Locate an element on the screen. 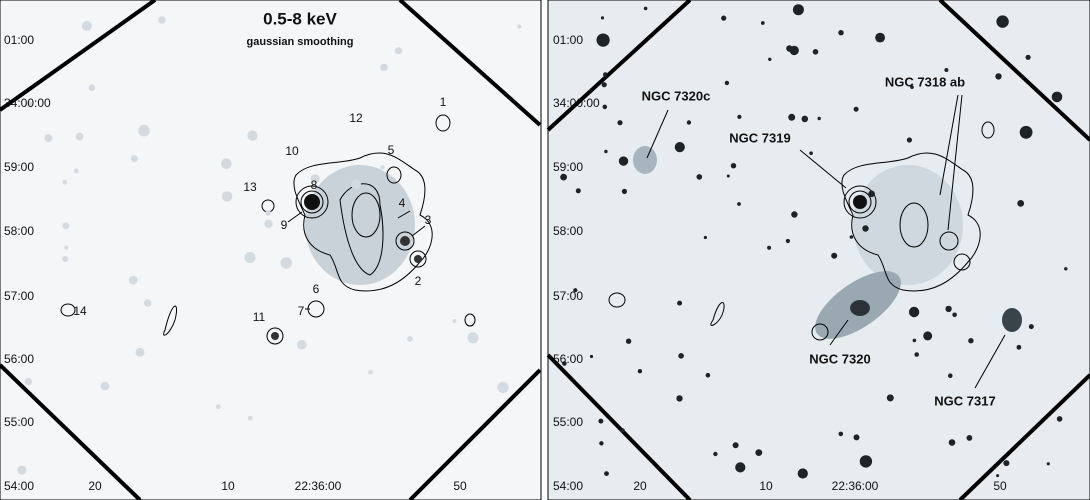 The height and width of the screenshot is (500, 1090). source-label: 8 is located at coordinates (314, 185).